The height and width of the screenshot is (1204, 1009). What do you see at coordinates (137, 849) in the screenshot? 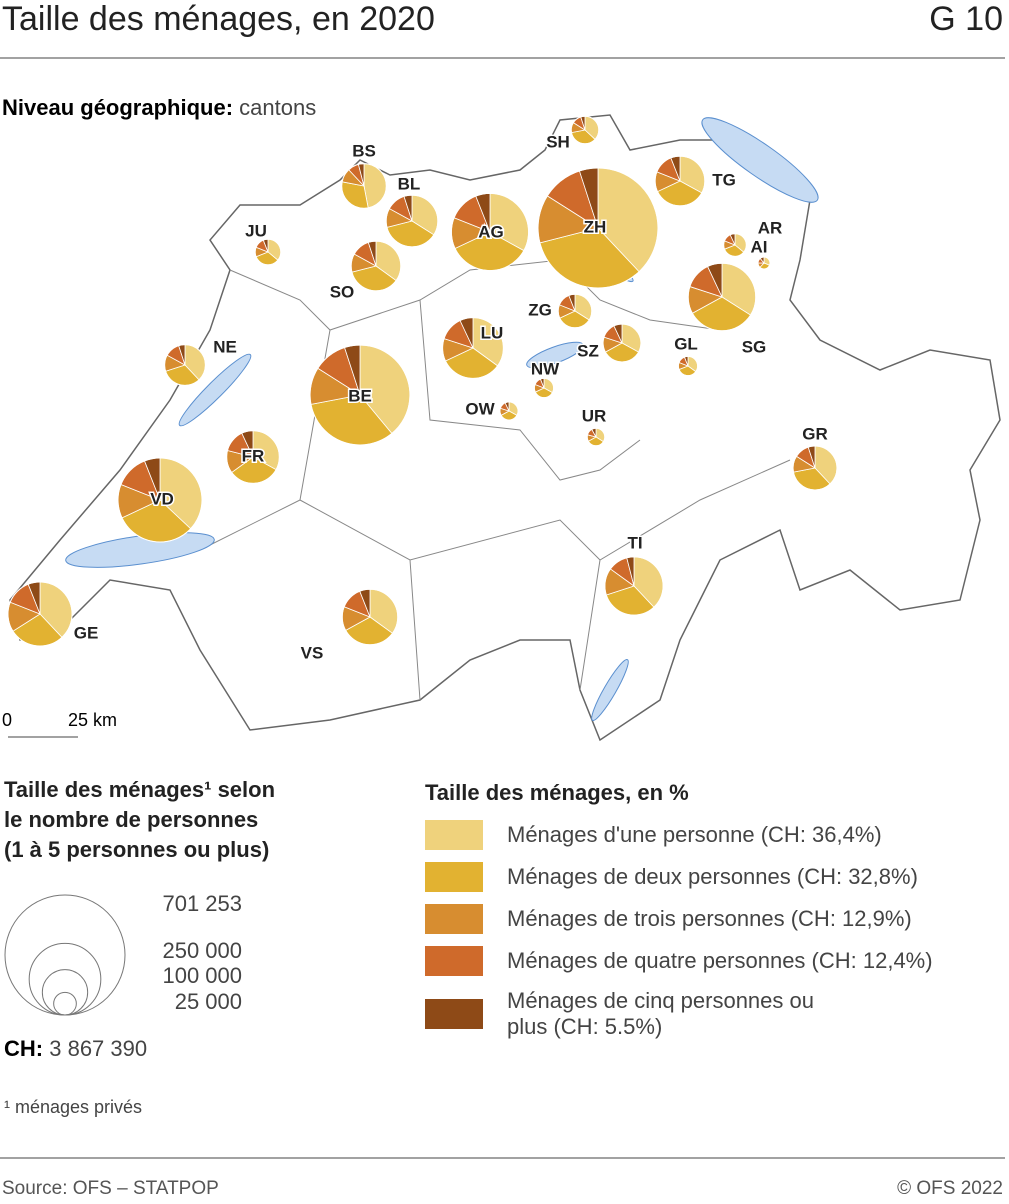
I see `size-legend-title-line: (1 à 5 personnes ou plus)` at bounding box center [137, 849].